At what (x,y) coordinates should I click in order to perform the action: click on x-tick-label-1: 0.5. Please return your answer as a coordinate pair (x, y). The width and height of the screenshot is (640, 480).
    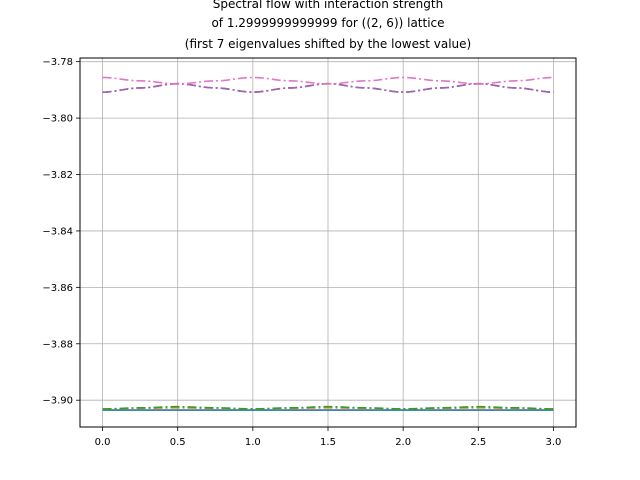
    Looking at the image, I should click on (178, 442).